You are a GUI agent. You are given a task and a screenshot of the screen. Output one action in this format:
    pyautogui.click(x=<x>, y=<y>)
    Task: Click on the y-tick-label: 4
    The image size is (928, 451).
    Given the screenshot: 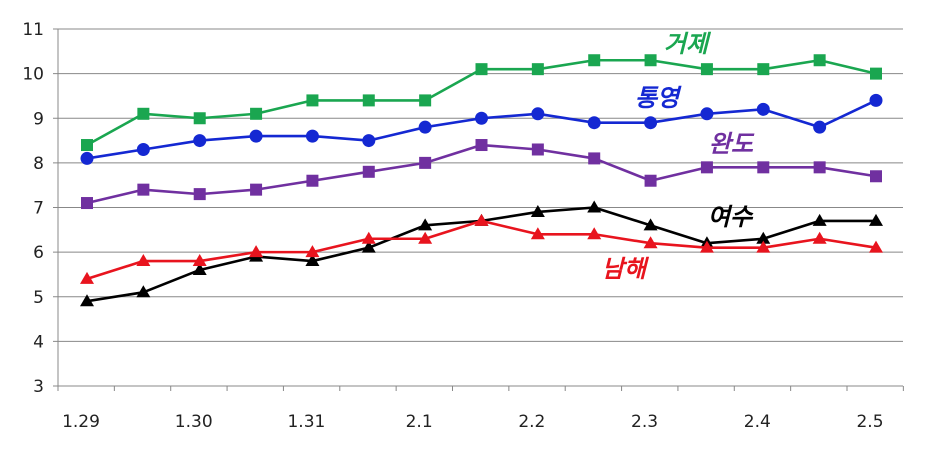 What is the action you would take?
    pyautogui.click(x=38, y=342)
    